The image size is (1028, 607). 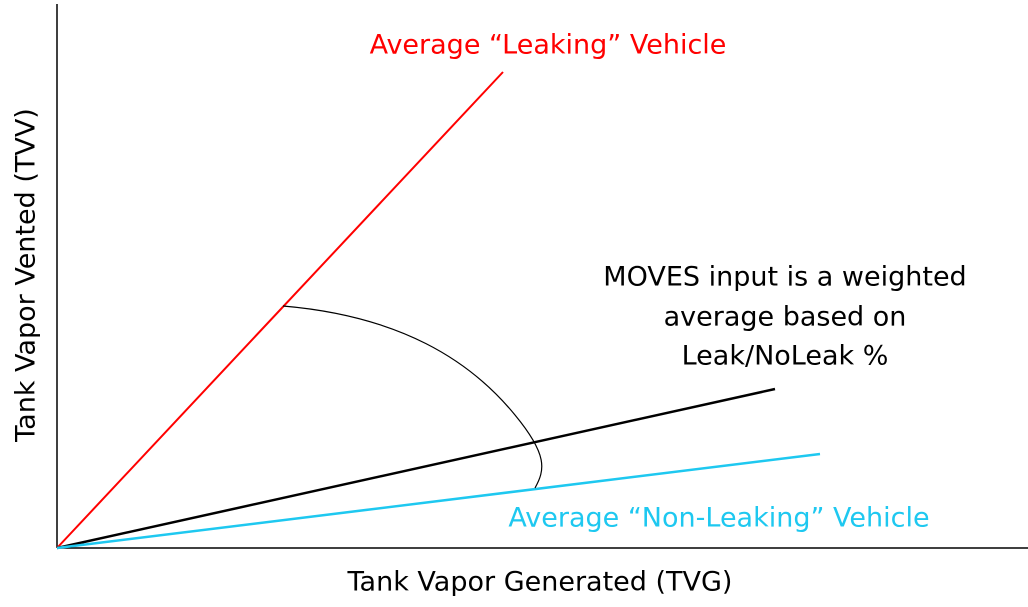 I want to click on connector-curve, so click(x=412, y=397).